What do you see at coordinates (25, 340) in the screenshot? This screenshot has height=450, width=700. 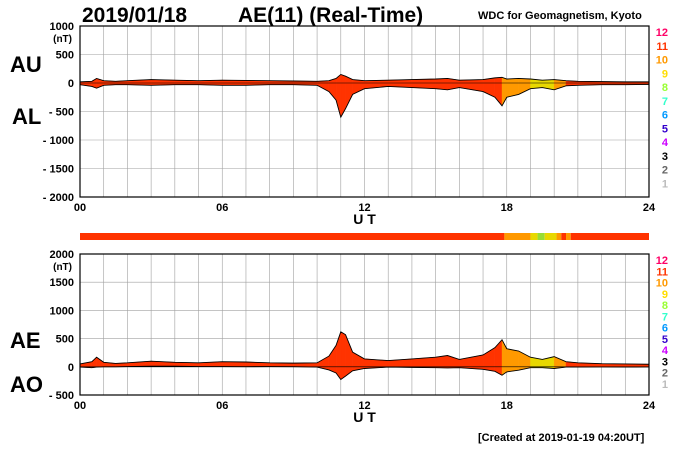 I see `ae-label: AE` at bounding box center [25, 340].